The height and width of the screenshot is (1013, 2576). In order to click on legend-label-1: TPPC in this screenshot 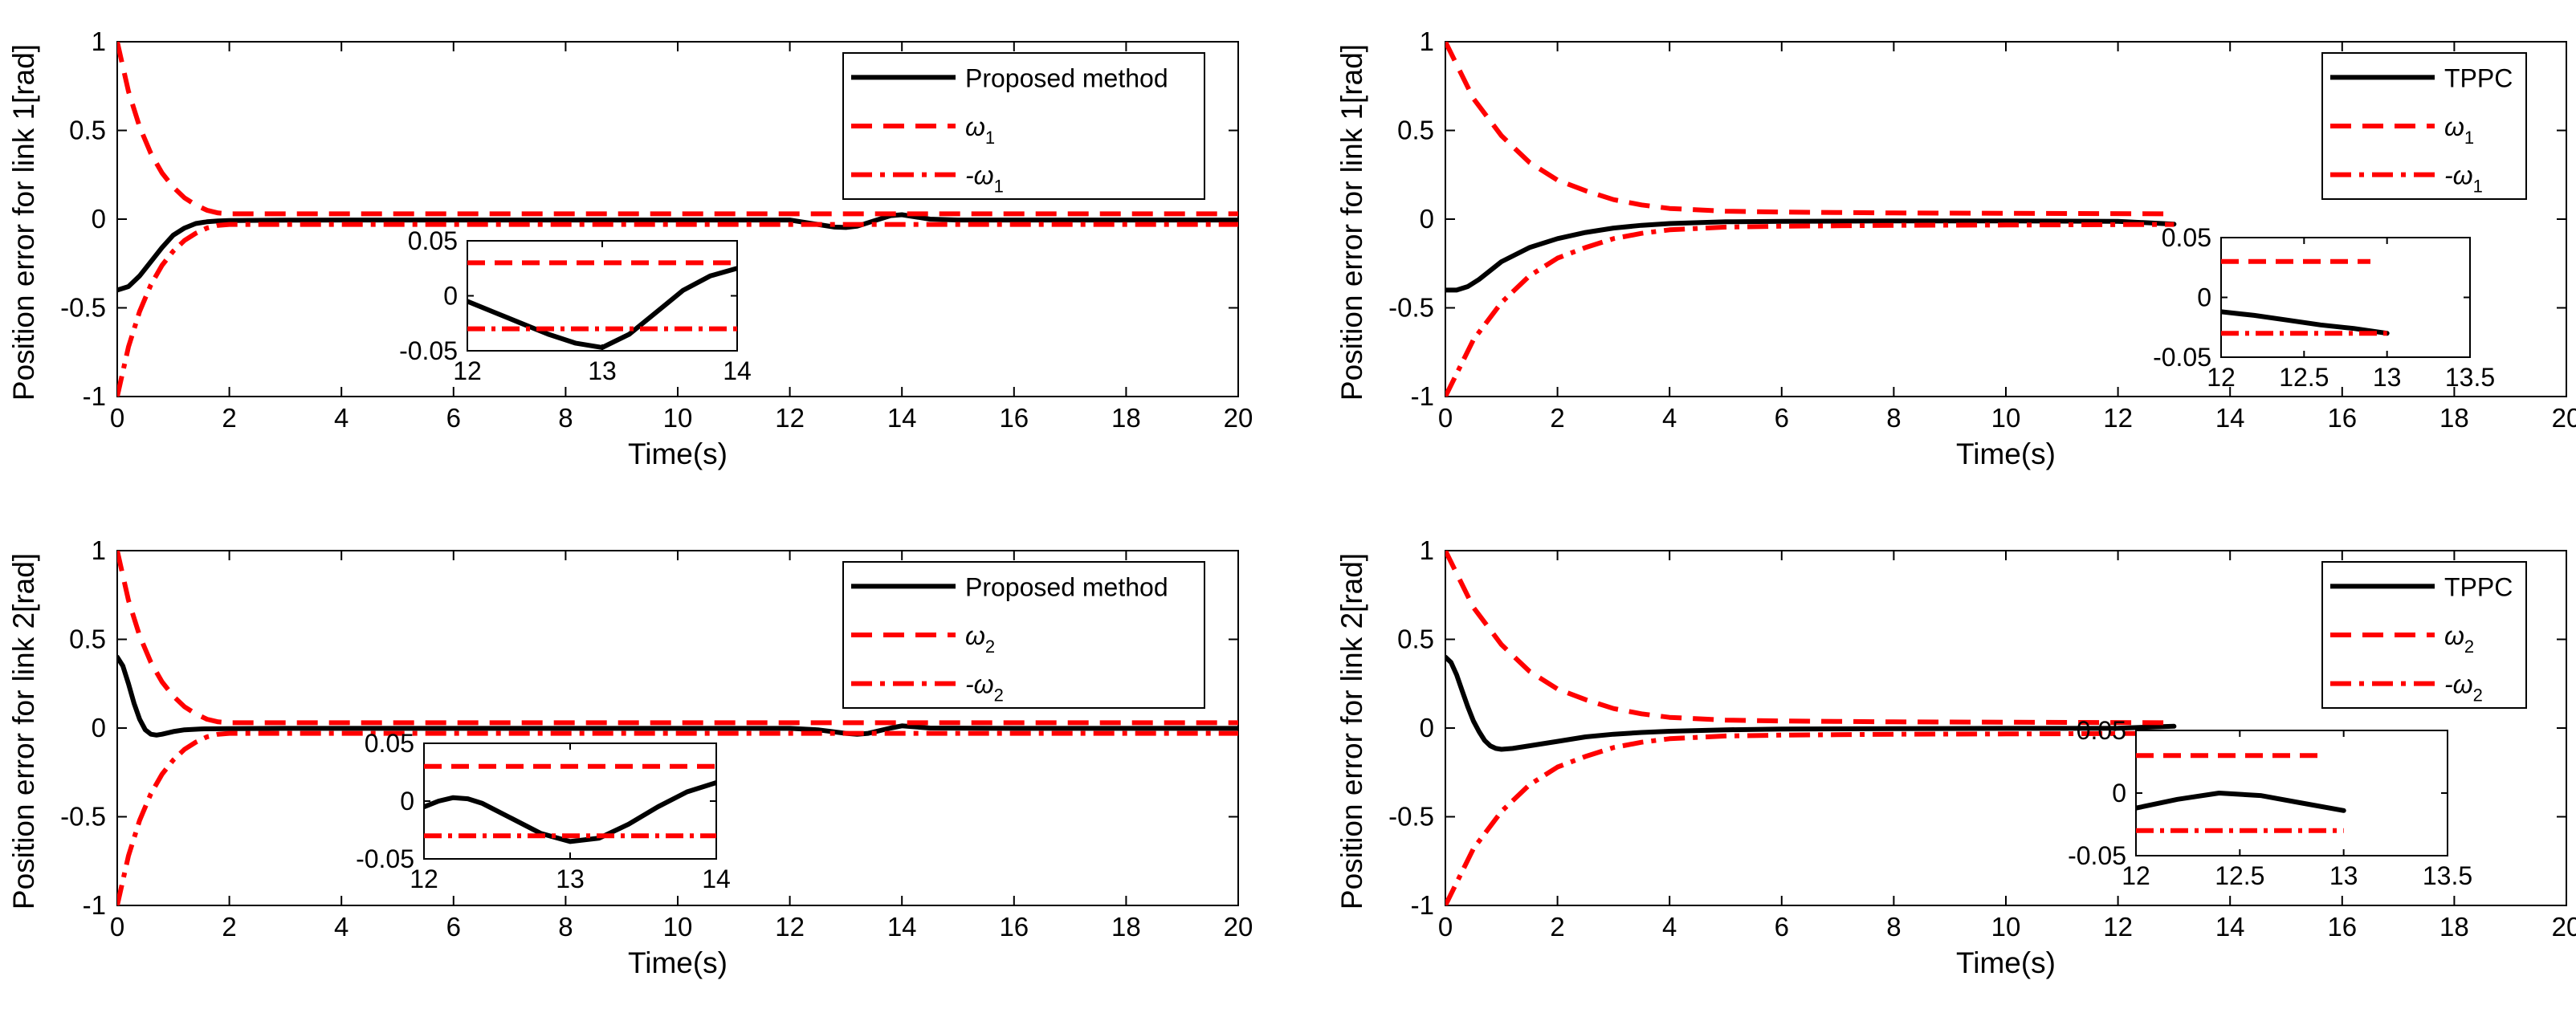, I will do `click(2478, 77)`.